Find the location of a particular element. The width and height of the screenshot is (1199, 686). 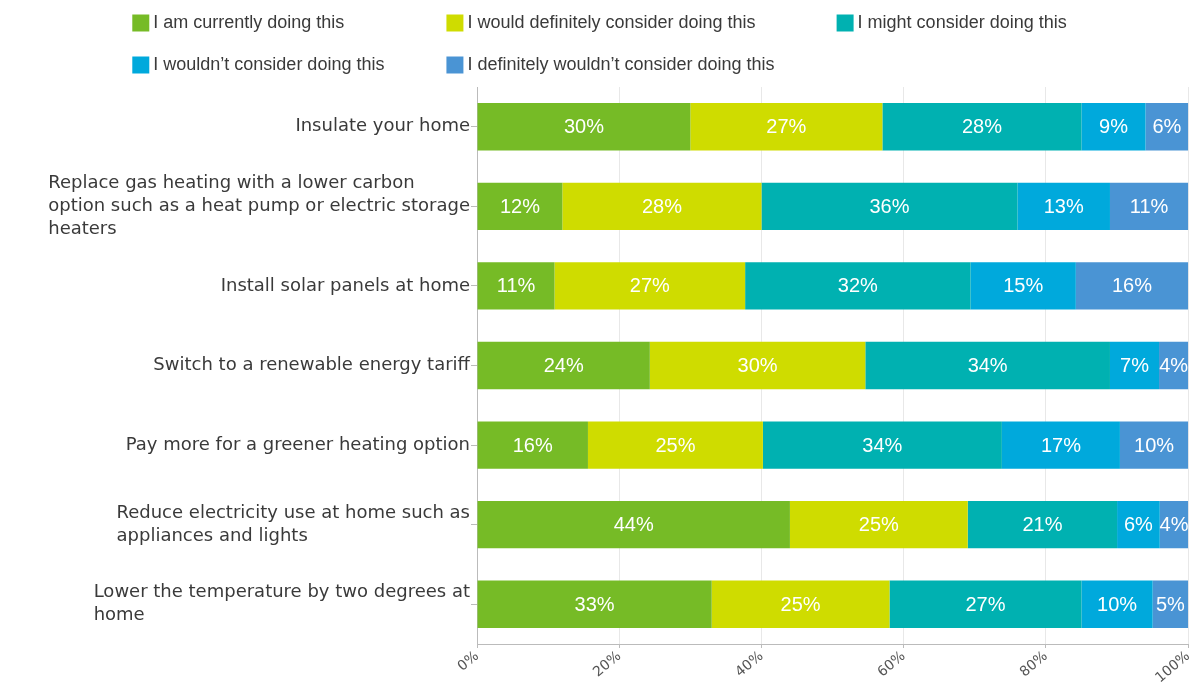

data-label: 24% is located at coordinates (563, 365).